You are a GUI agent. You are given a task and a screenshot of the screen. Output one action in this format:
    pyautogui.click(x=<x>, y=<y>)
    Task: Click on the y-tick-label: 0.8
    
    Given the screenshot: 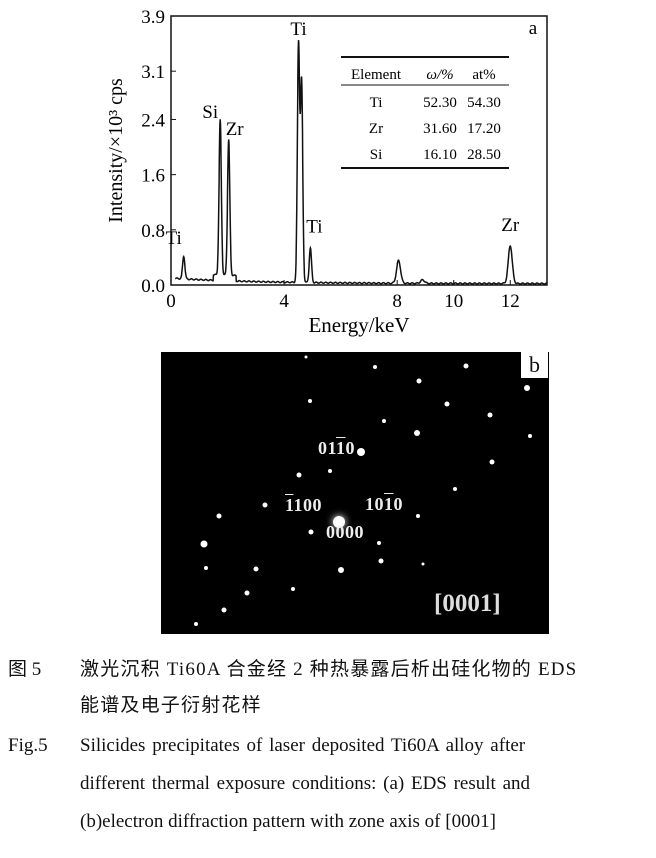 What is the action you would take?
    pyautogui.click(x=153, y=231)
    